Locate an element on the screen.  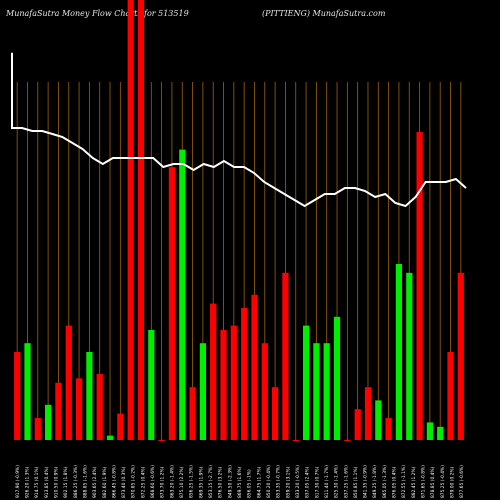
x-tick-label: 837.25 (-1.6%) is located at coordinates (346, 481).